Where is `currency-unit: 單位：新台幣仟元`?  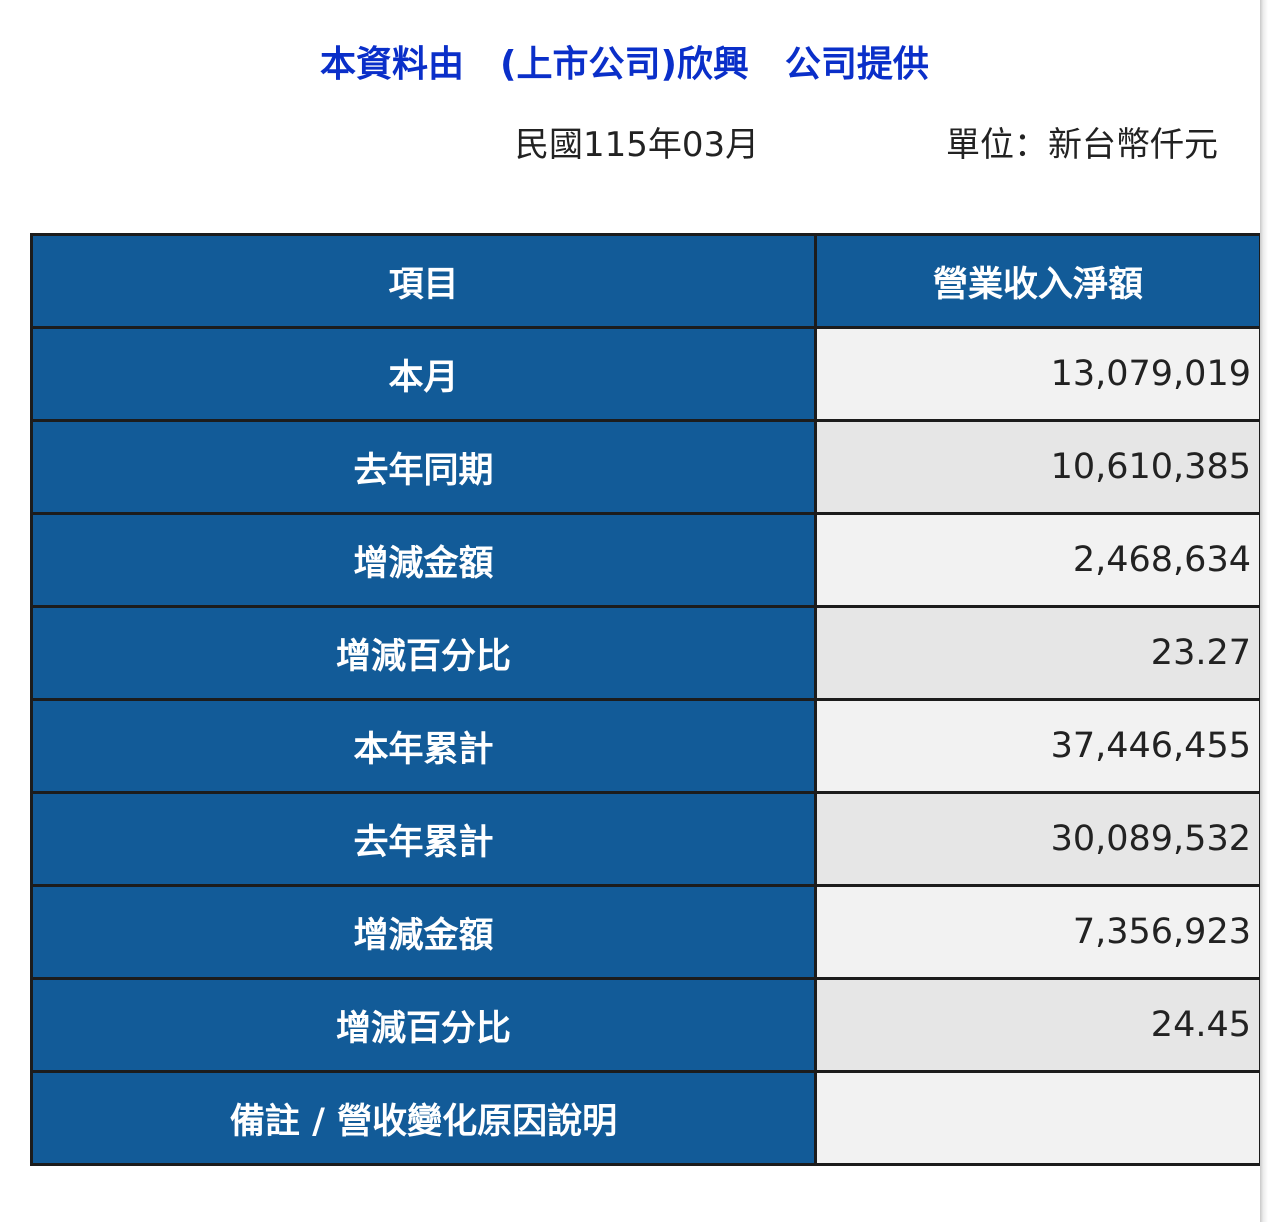
currency-unit: 單位：新台幣仟元 is located at coordinates (1082, 145).